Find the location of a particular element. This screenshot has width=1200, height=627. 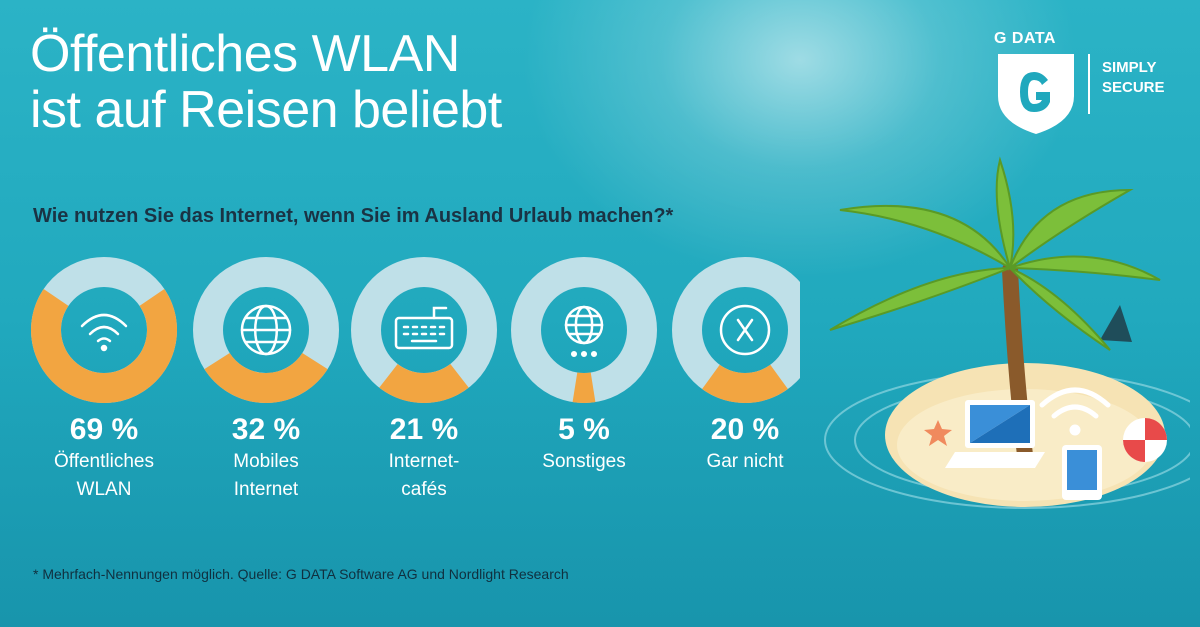

laptop-icon is located at coordinates (995, 434).